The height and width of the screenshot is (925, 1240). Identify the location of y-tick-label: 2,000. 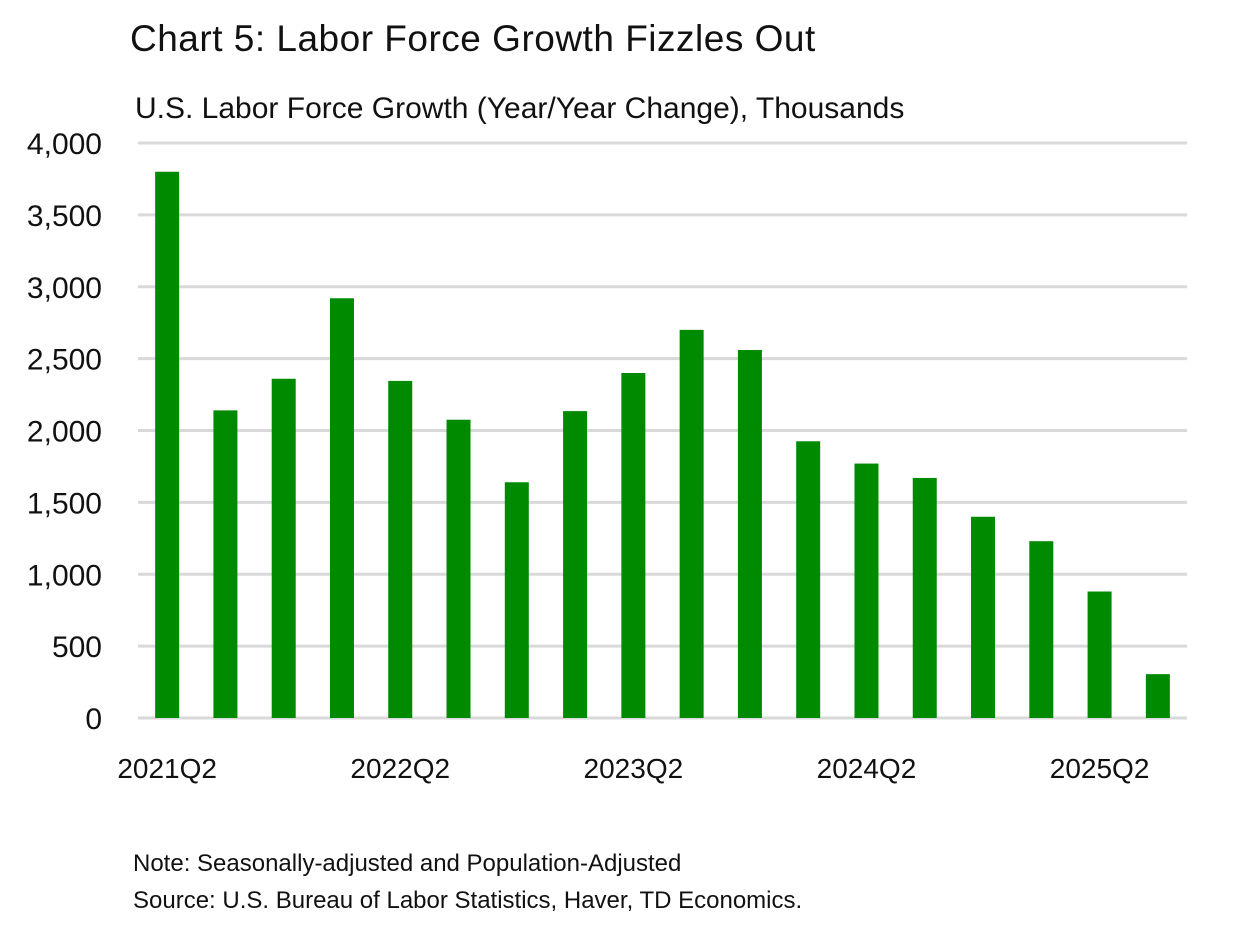
(64, 432).